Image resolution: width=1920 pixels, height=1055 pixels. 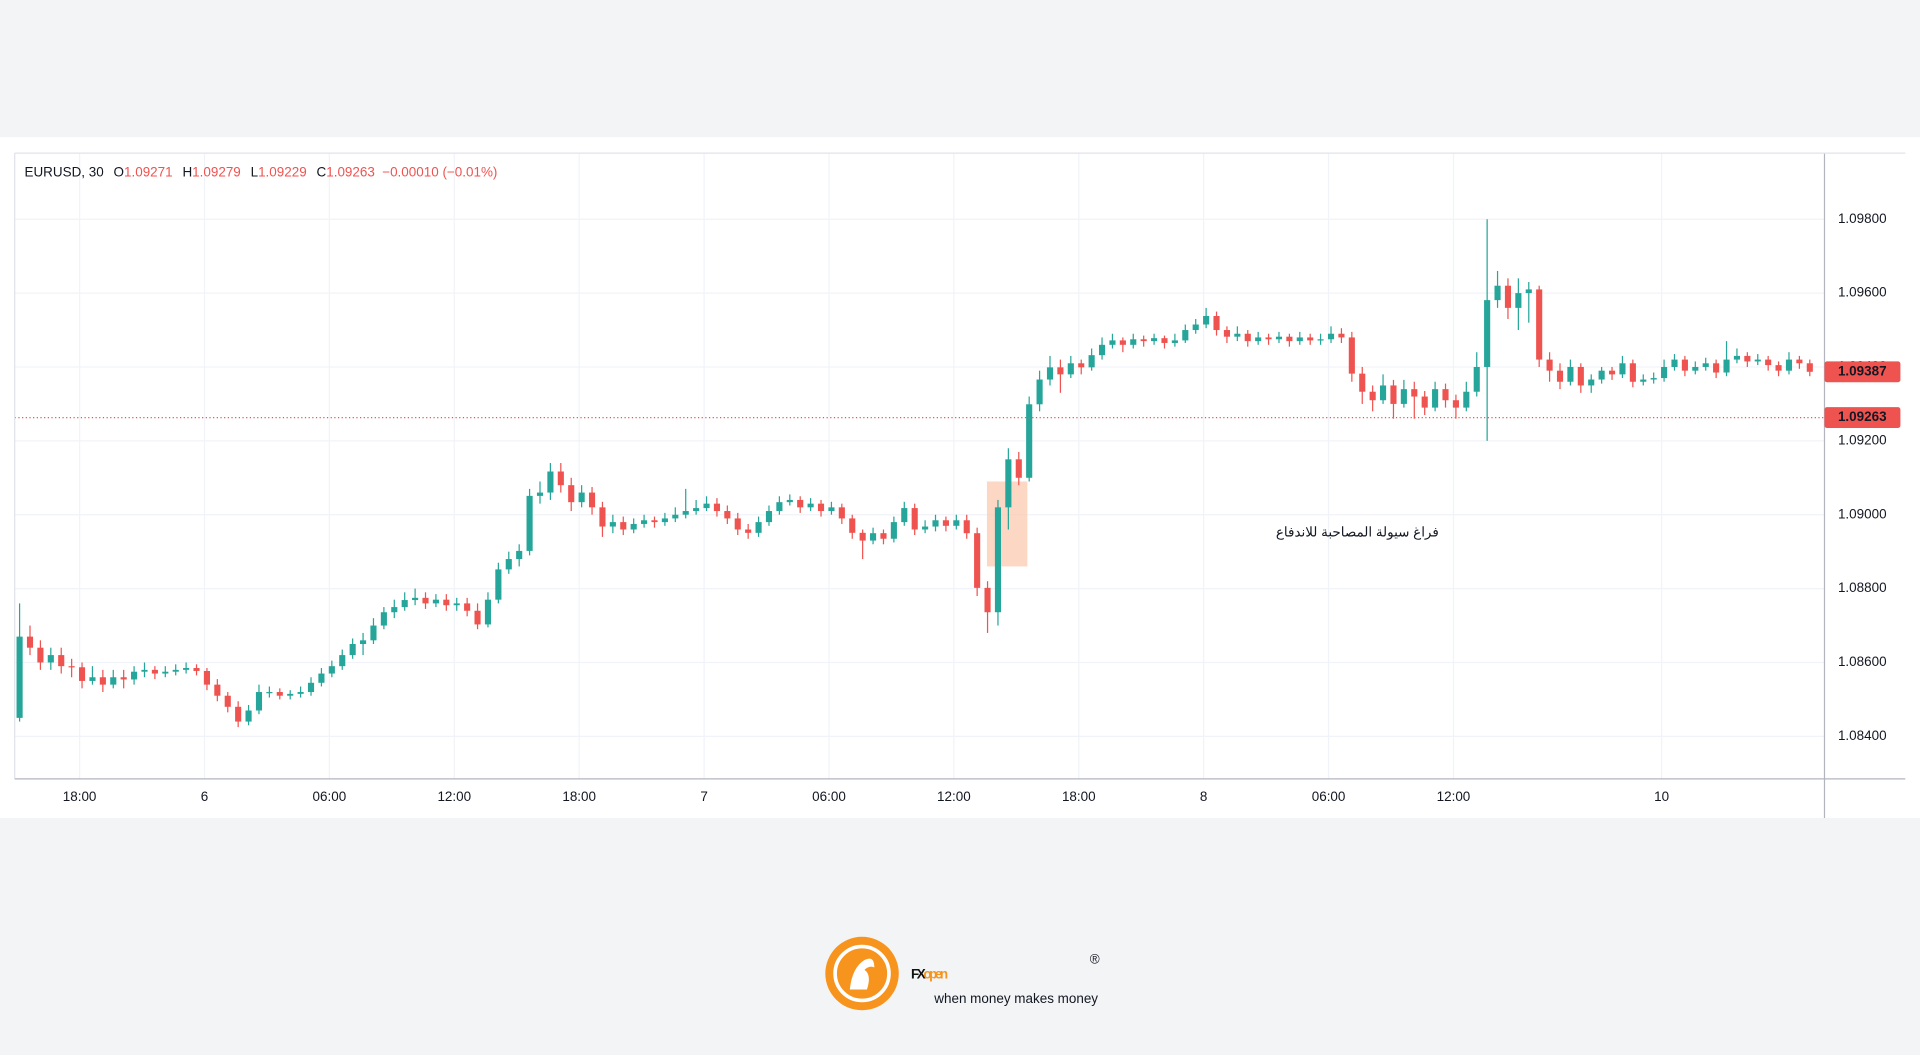 What do you see at coordinates (1862, 372) in the screenshot?
I see `price-tag` at bounding box center [1862, 372].